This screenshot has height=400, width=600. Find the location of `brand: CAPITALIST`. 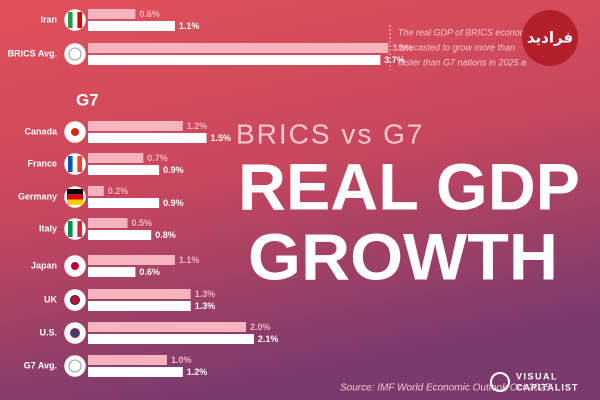

brand: CAPITALIST is located at coordinates (547, 387).